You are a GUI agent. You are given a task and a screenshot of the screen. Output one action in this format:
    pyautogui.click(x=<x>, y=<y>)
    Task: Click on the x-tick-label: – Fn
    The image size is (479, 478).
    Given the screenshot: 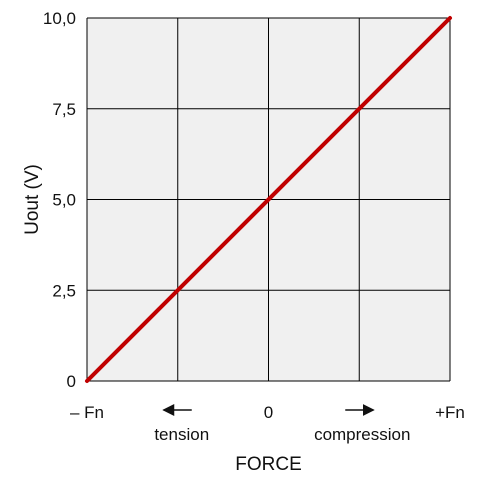 What is the action you would take?
    pyautogui.click(x=87, y=412)
    